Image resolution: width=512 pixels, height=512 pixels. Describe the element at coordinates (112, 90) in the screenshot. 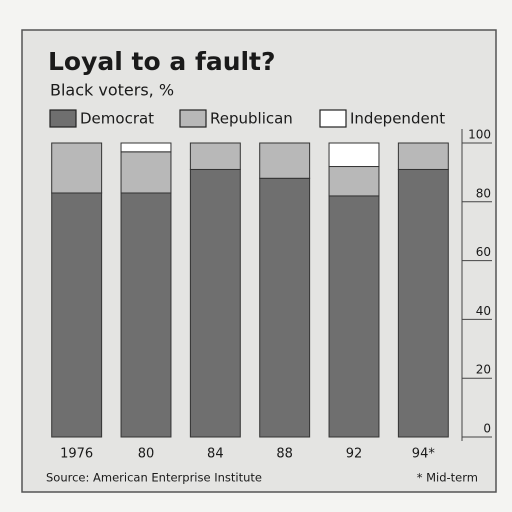

I see `chart-subtitle: Black voters, %` at that location.